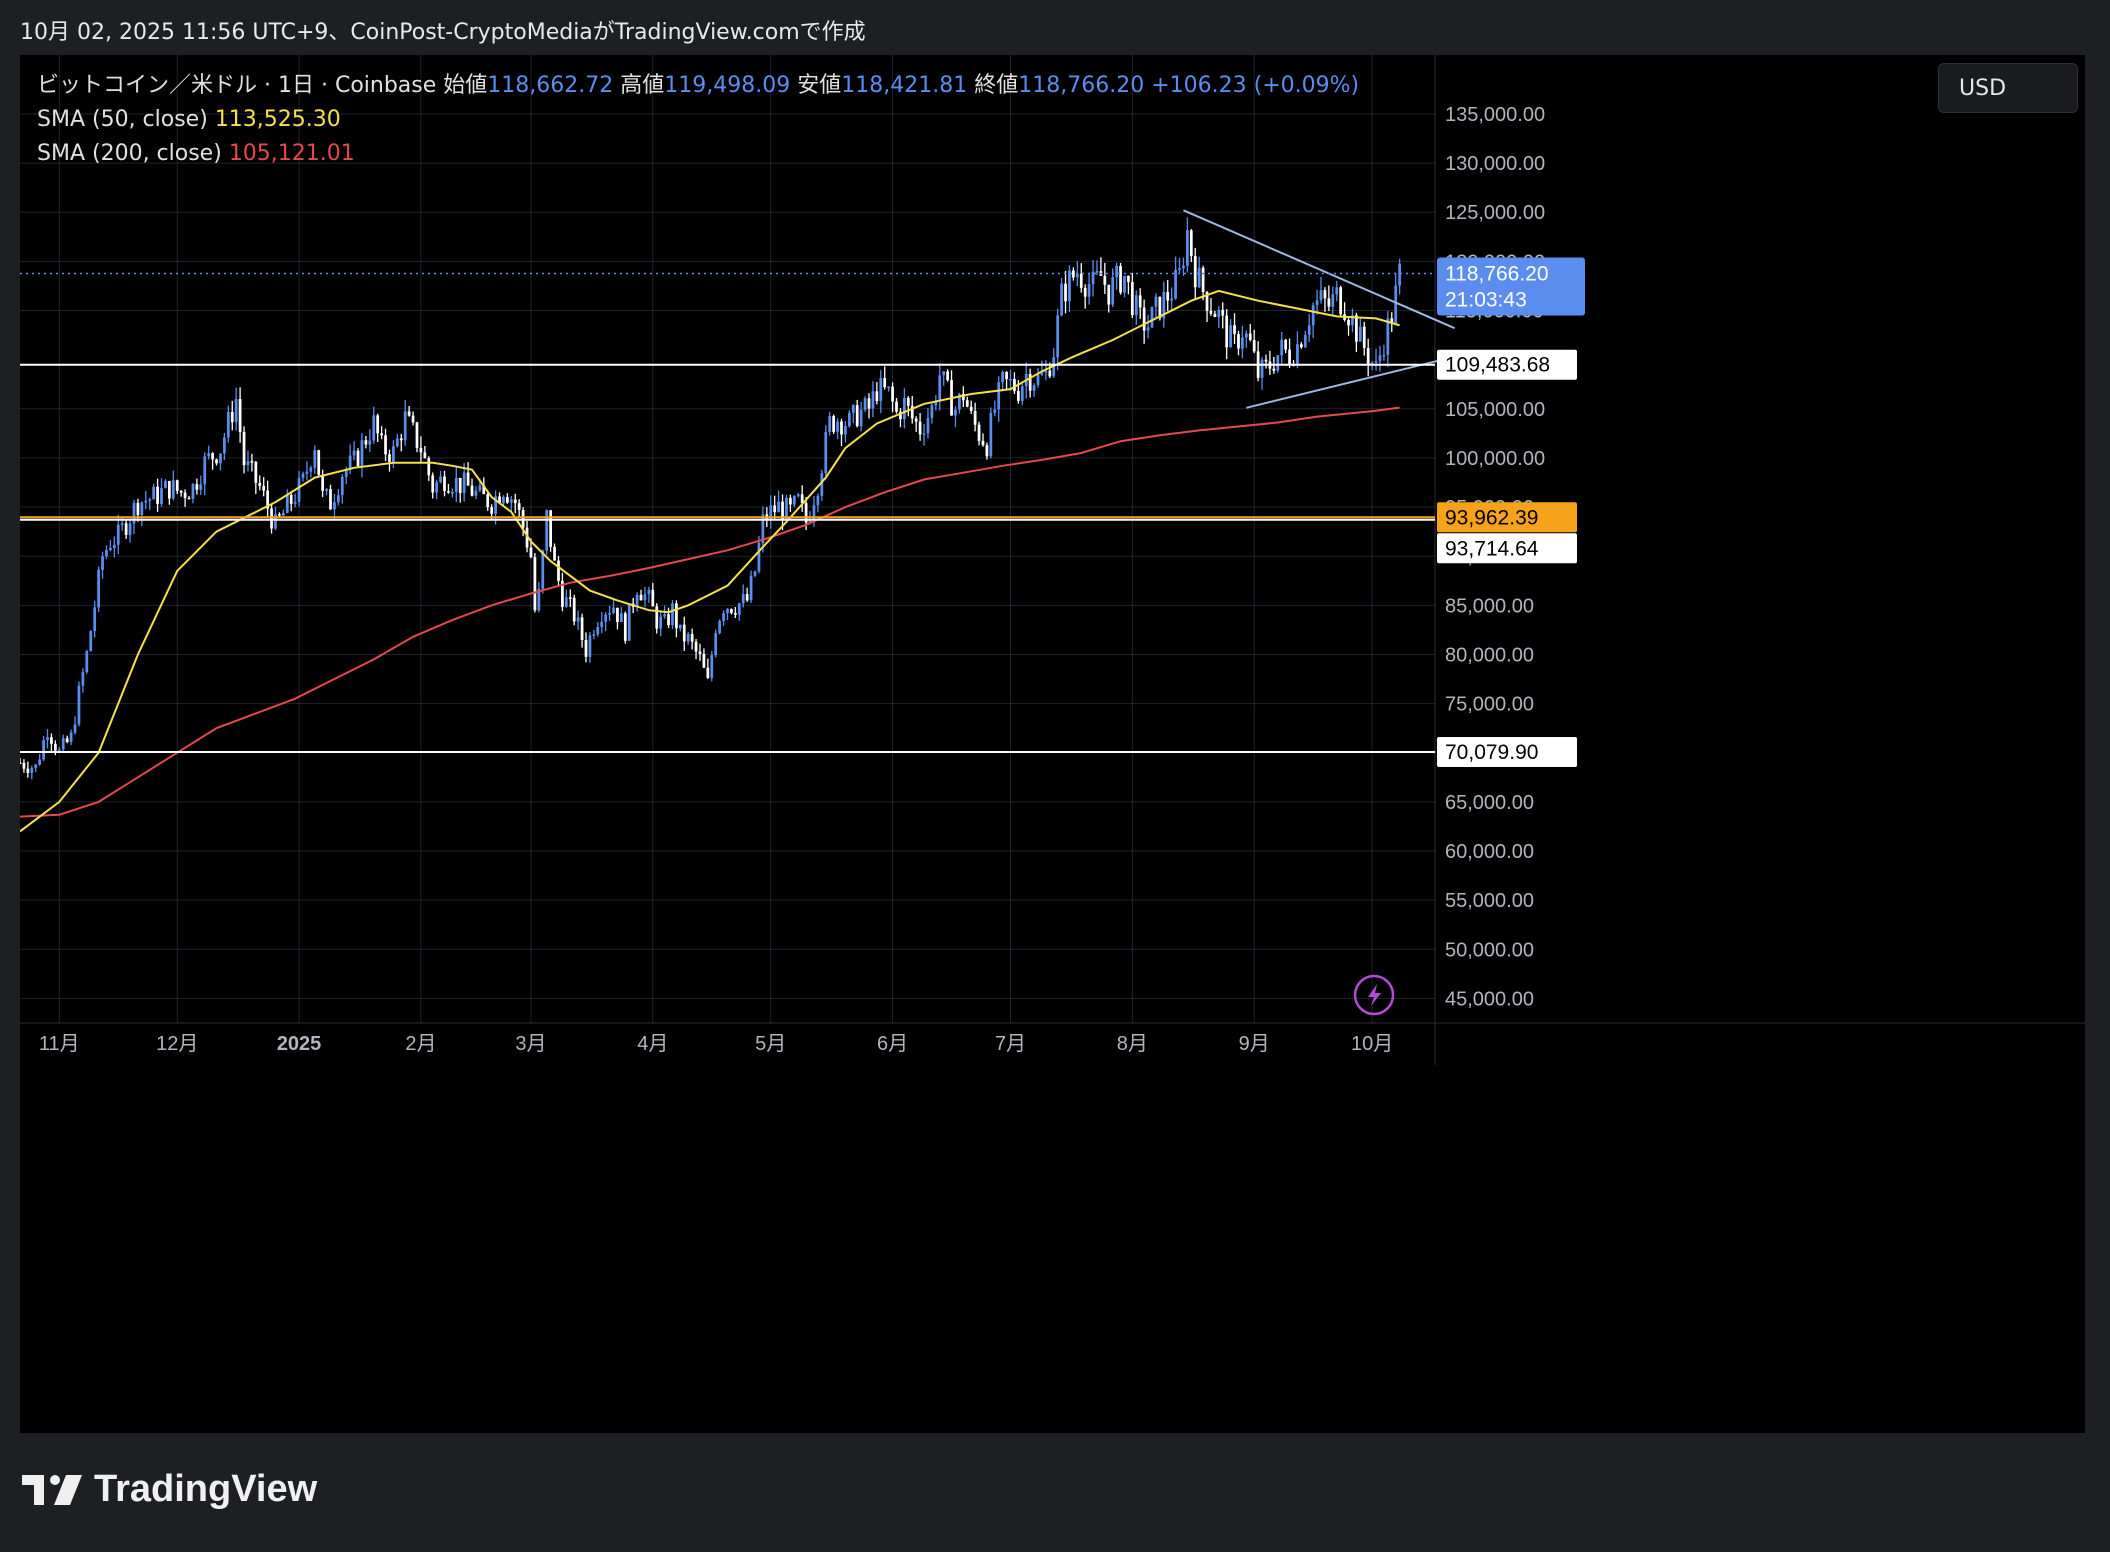 Image resolution: width=2110 pixels, height=1552 pixels. Describe the element at coordinates (996, 85) in the screenshot. I see `legend-close-label: 終値` at that location.